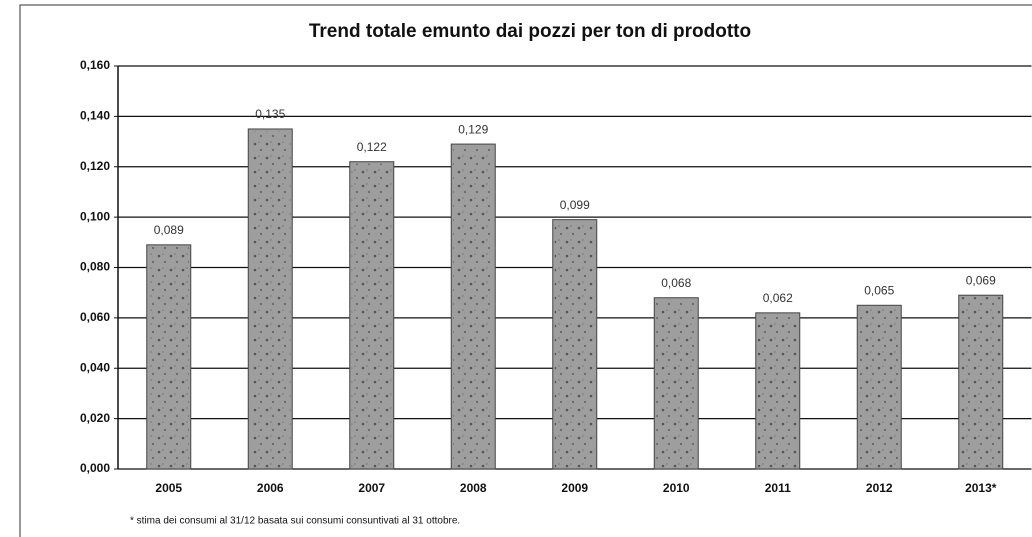  Describe the element at coordinates (95, 468) in the screenshot. I see `y-tick-label: 0,000` at that location.